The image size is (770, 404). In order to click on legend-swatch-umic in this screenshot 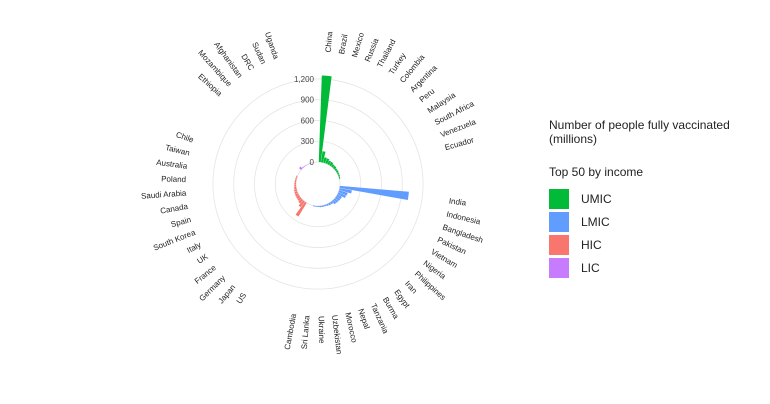, I will do `click(559, 198)`.